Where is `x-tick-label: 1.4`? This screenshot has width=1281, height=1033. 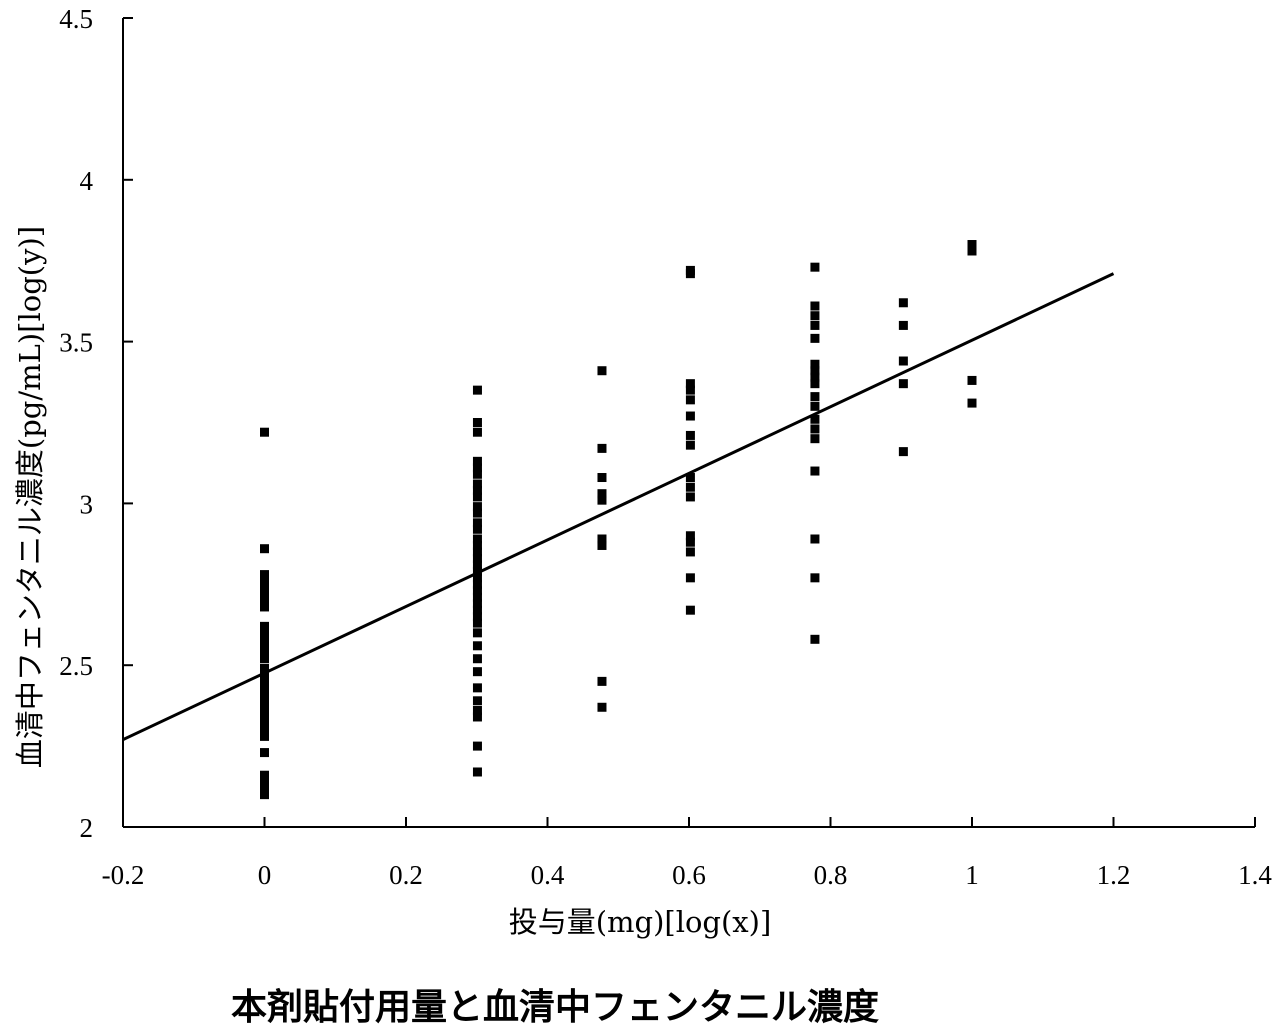 x-tick-label: 1.4 is located at coordinates (1255, 875).